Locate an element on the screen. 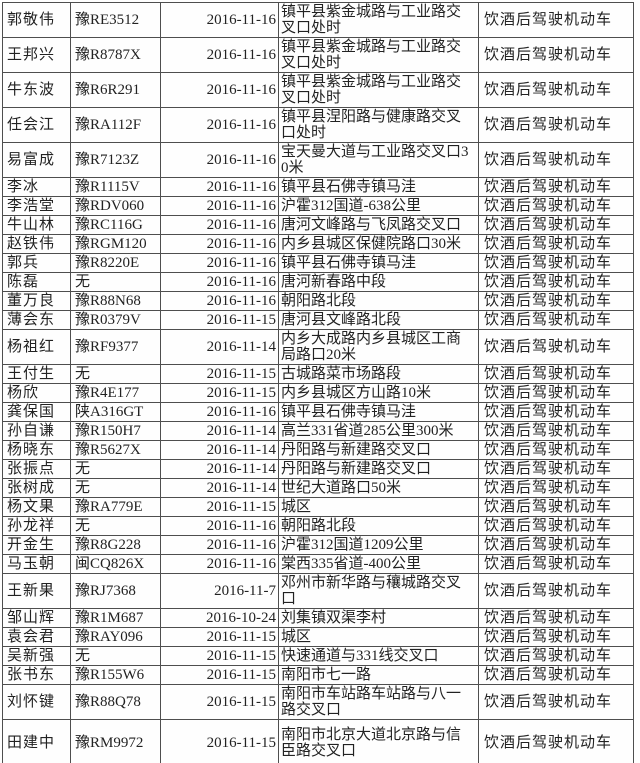 The image size is (640, 763). violation-location-cell: 沪霍312国道-638公里 is located at coordinates (378, 206).